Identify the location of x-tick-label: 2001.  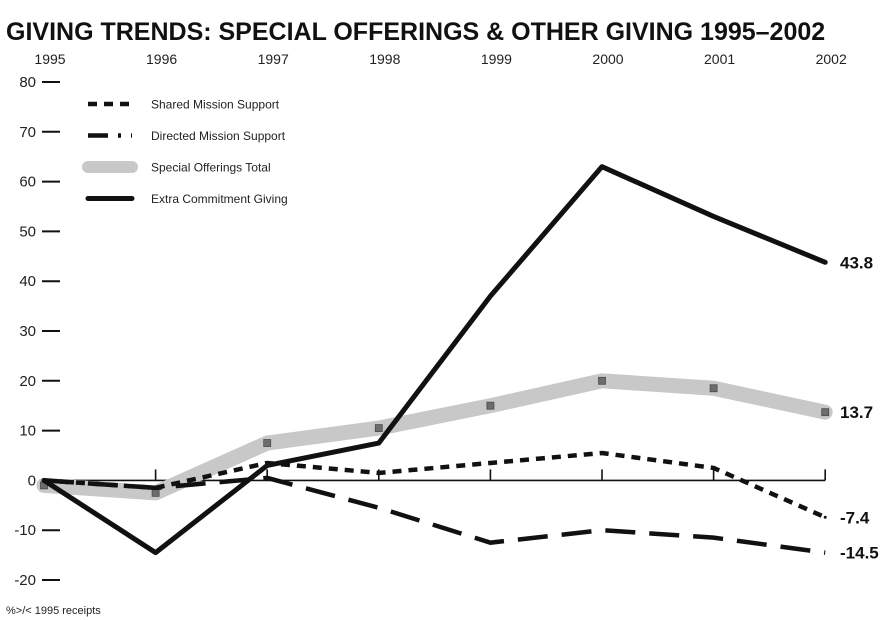
(719, 59).